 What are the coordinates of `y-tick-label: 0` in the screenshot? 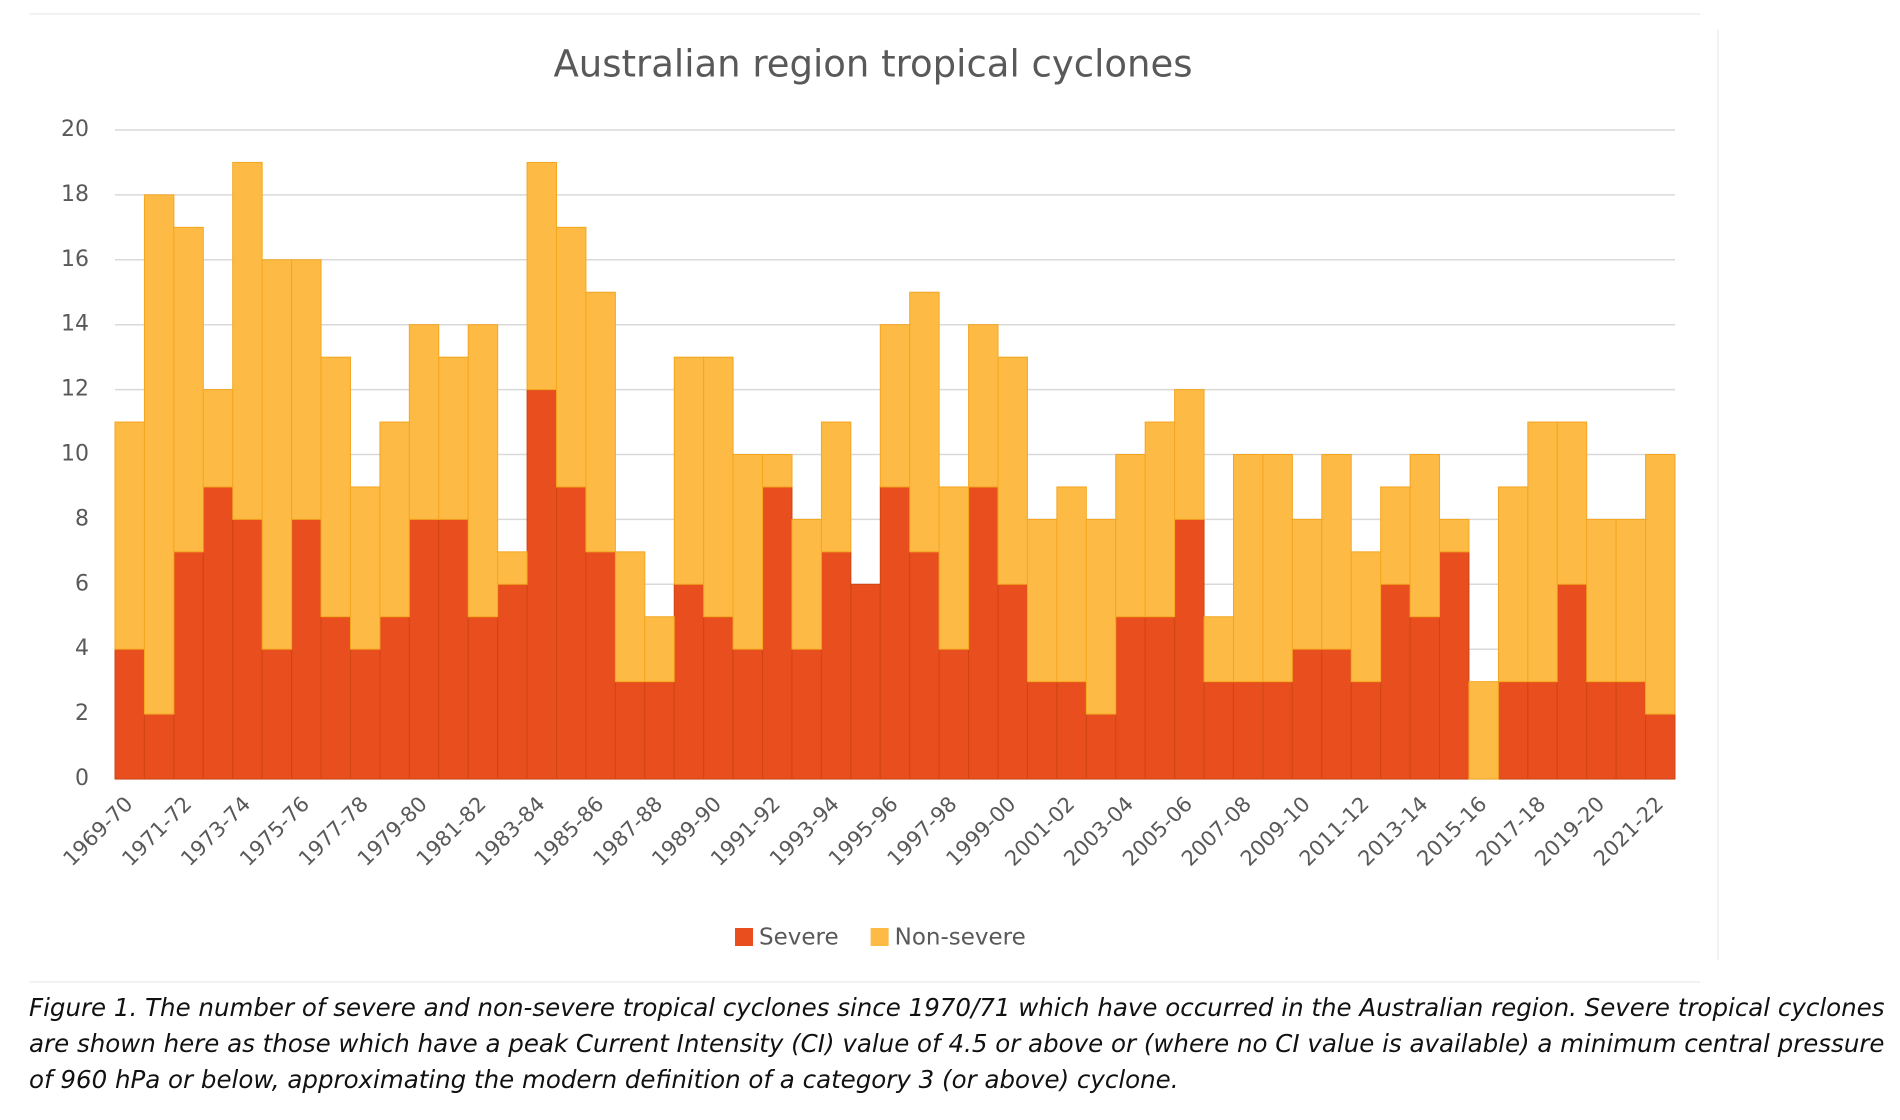 It's located at (82, 778).